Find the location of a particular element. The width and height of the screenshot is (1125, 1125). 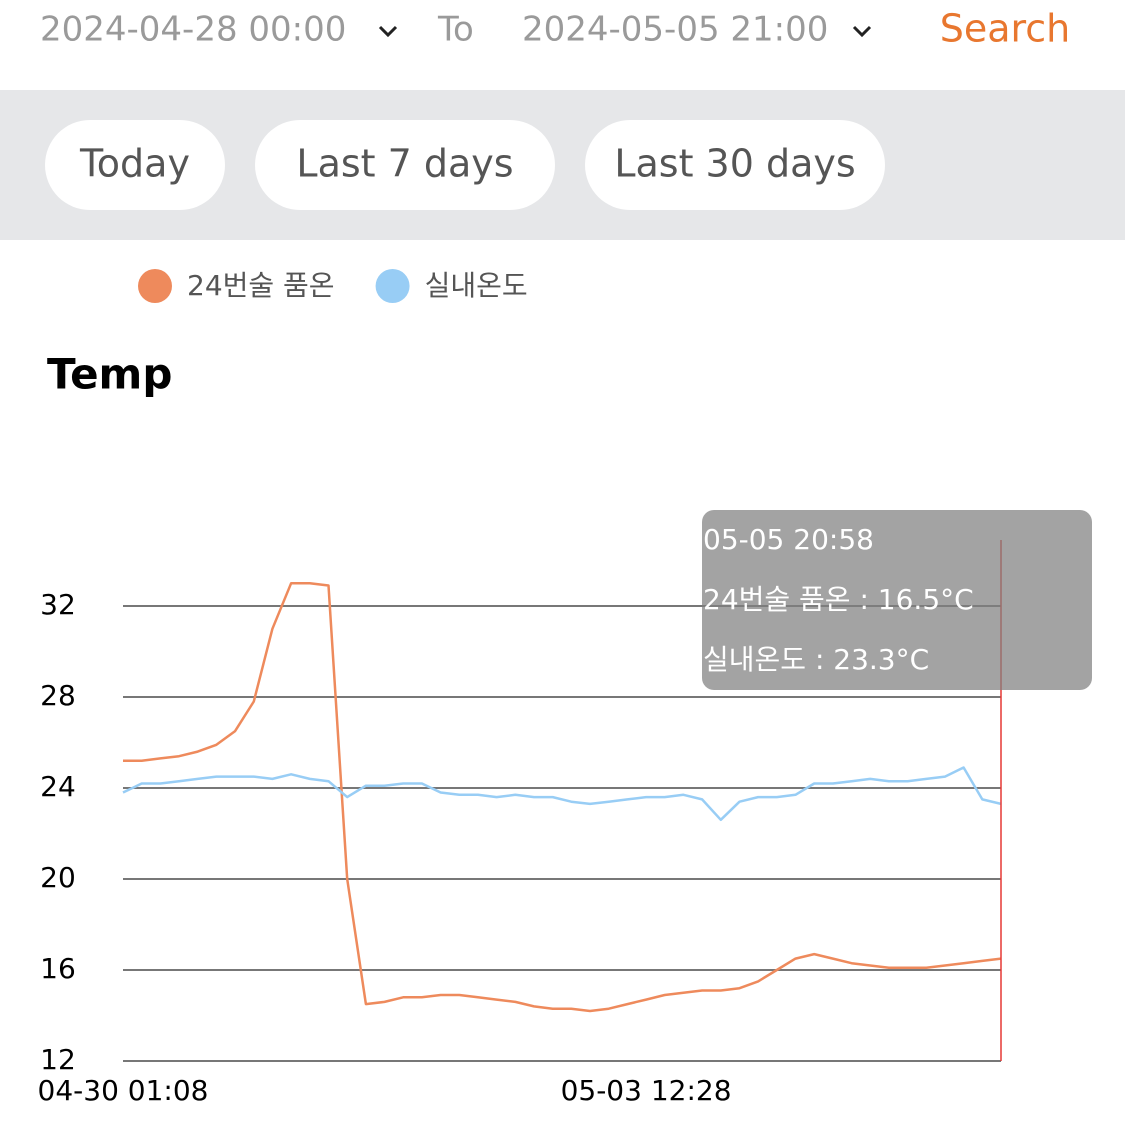

x-tick-label: 05-03 12:28 is located at coordinates (646, 1090).